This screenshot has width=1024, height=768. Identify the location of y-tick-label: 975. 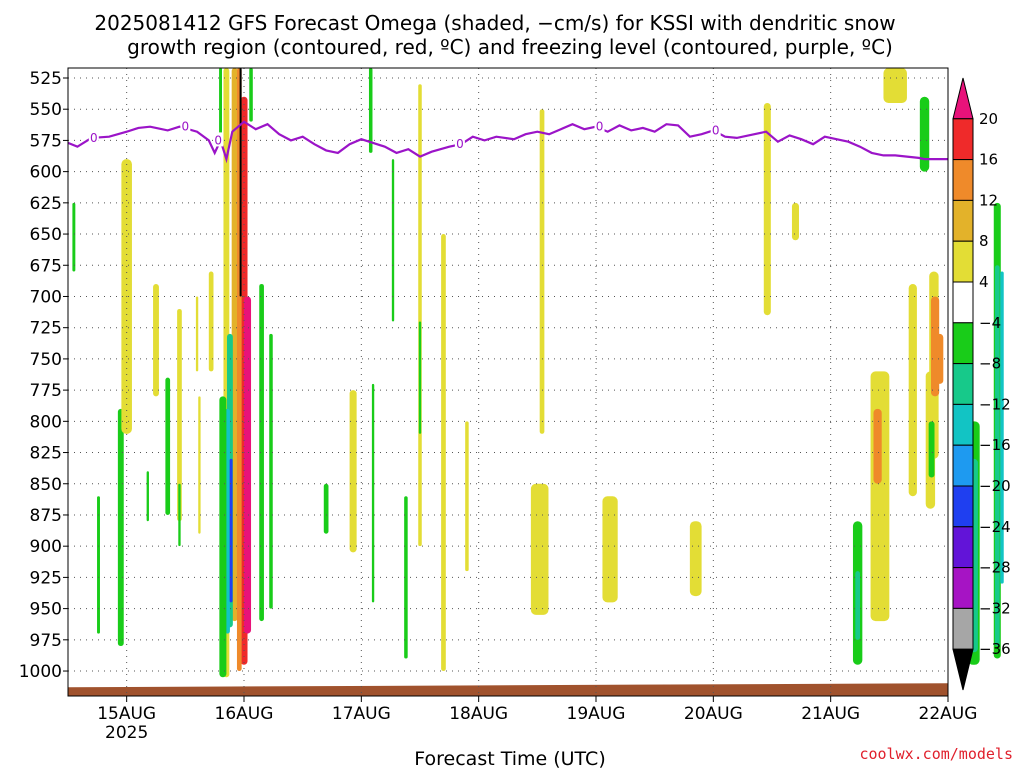
(46, 641).